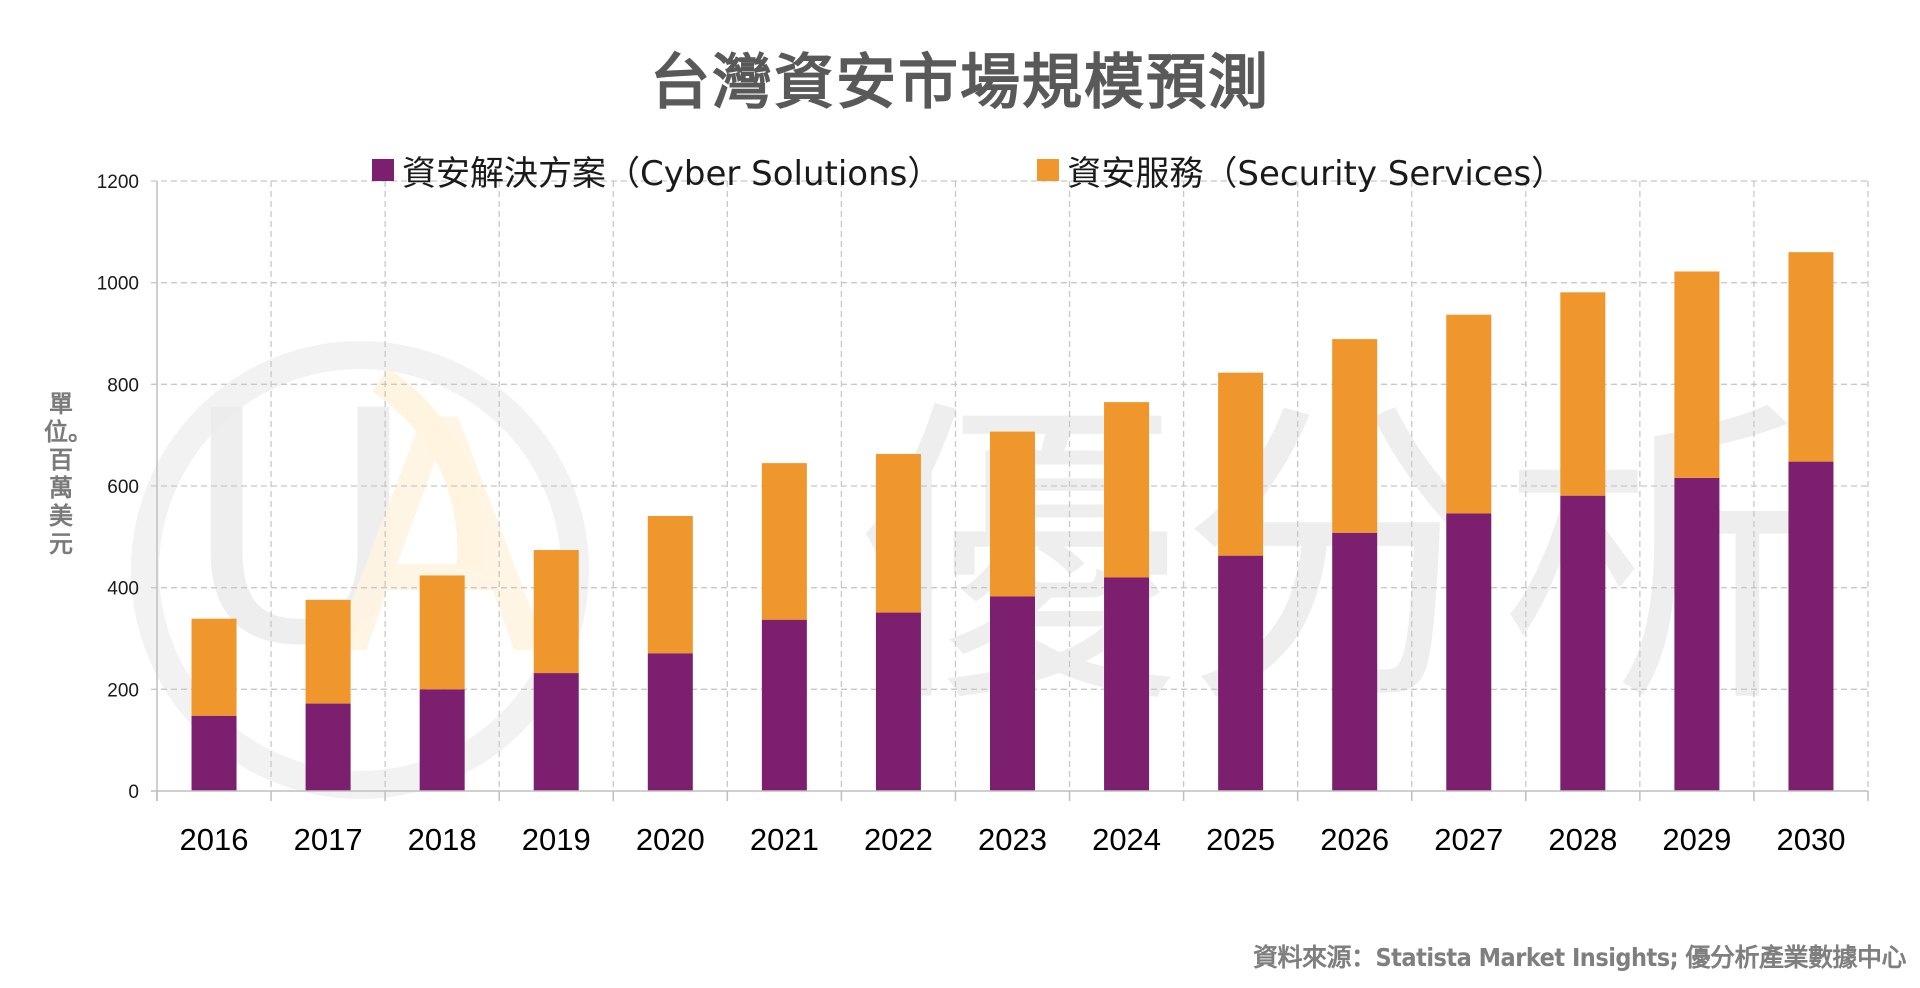 Image resolution: width=1920 pixels, height=988 pixels. I want to click on x-tick-label: 2020, so click(670, 839).